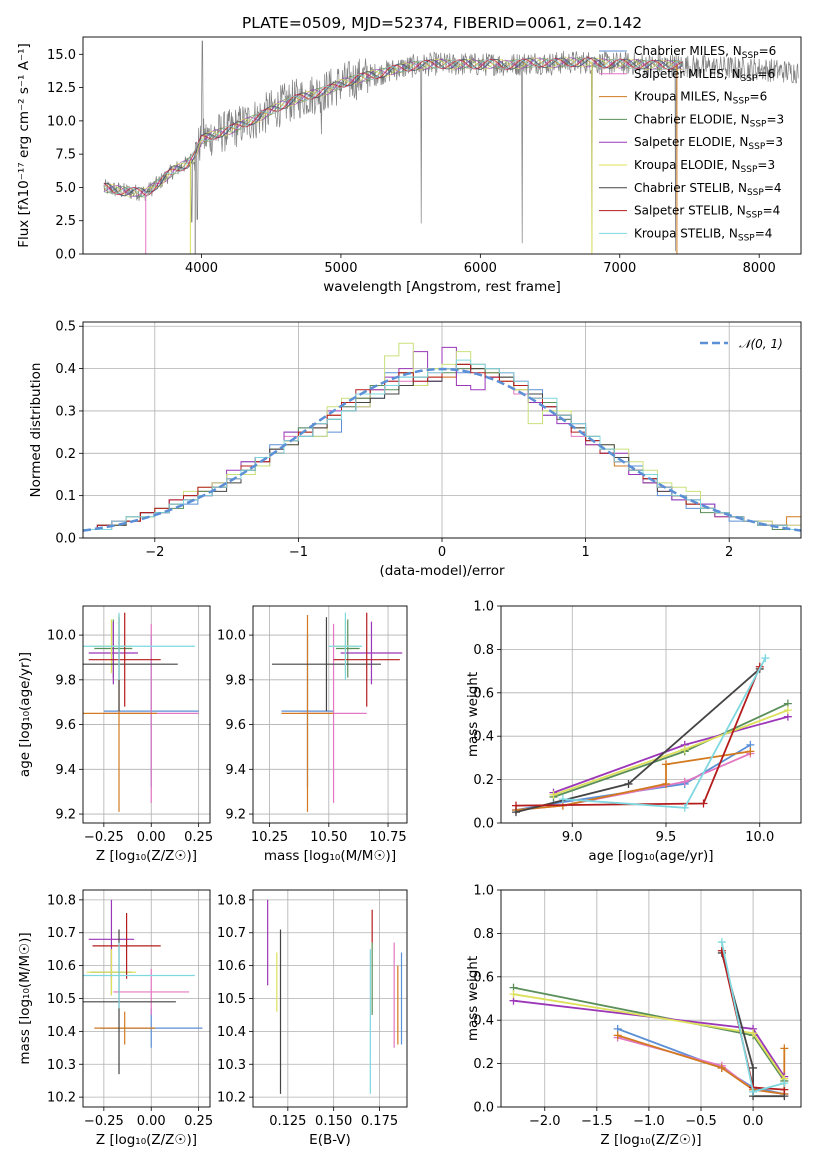 This screenshot has height=1170, width=819. Describe the element at coordinates (333, 1121) in the screenshot. I see `x-tick-label: 0.150` at that location.